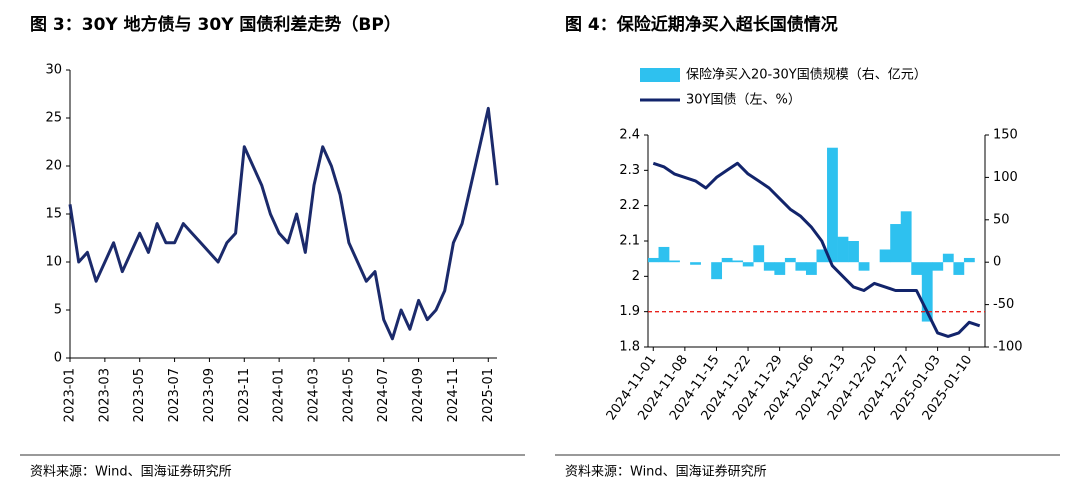  Describe the element at coordinates (806, 75) in the screenshot. I see `legend-label: 保险净买入20-30Y国债规模（右、亿元）` at that location.